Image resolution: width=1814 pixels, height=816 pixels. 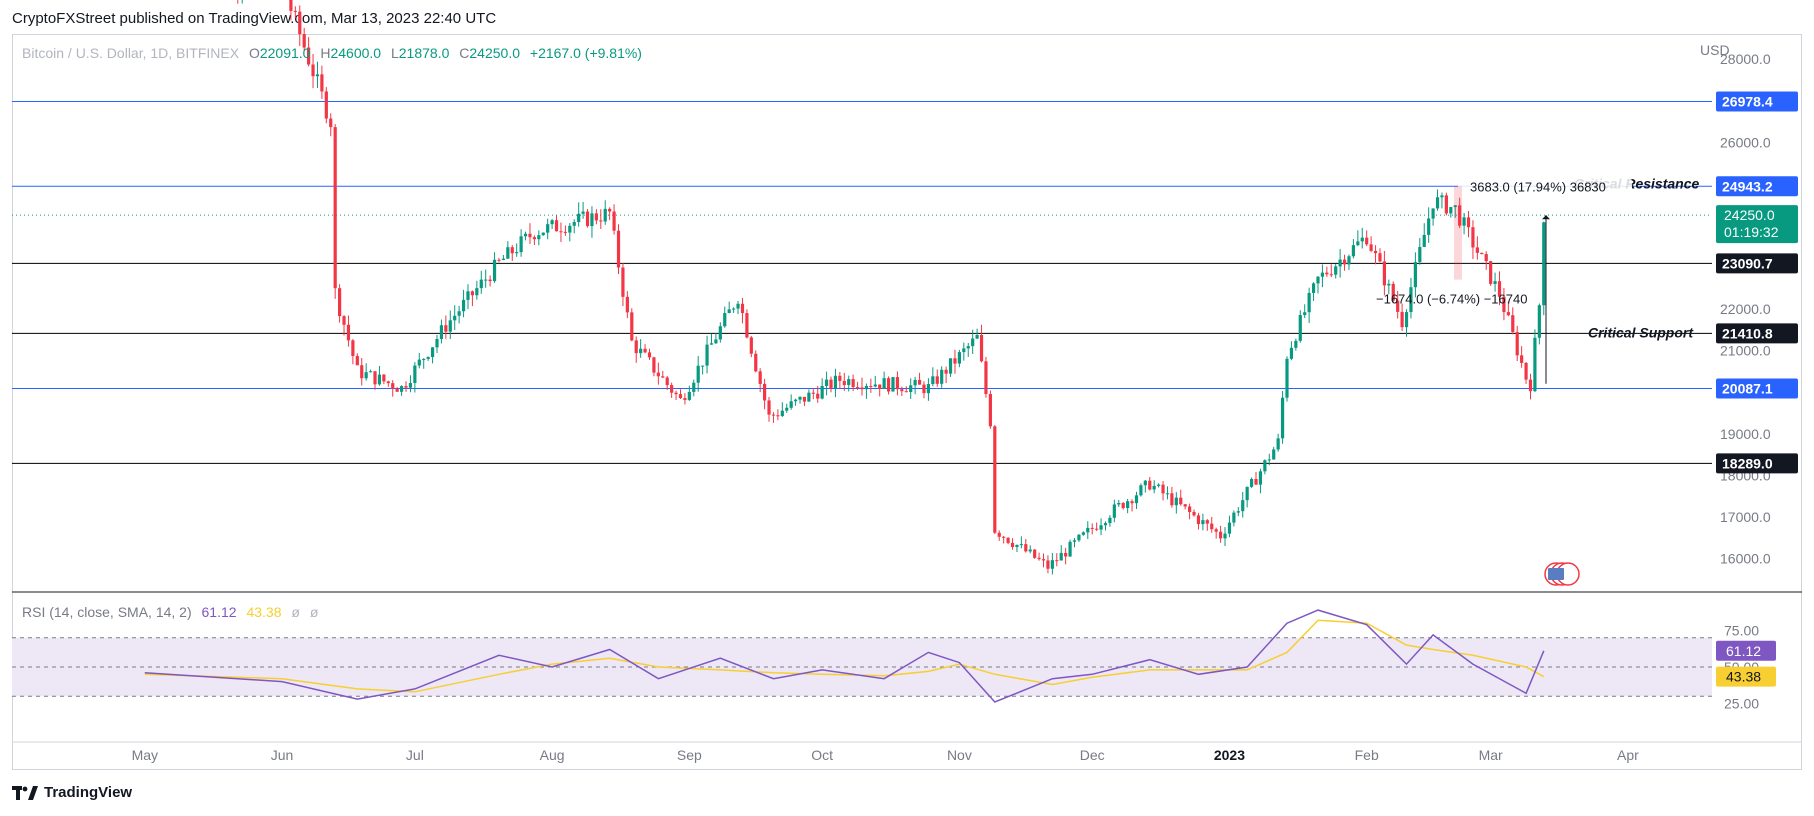 I want to click on tradingview-footer: TradingView, so click(x=72, y=792).